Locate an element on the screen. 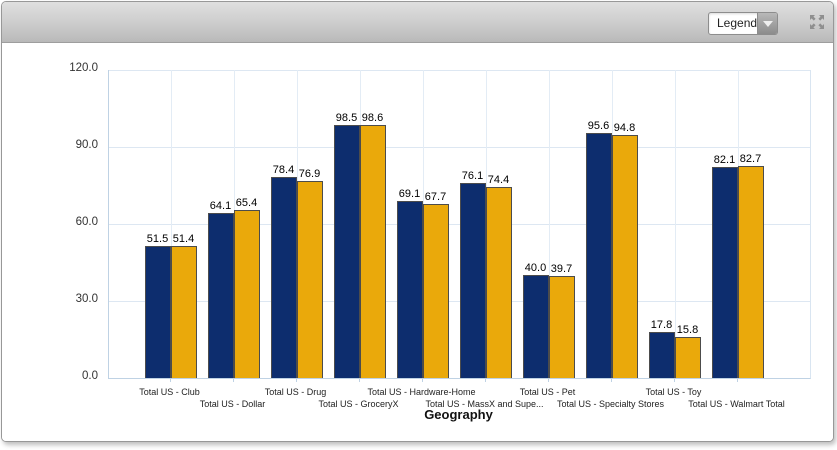 This screenshot has width=837, height=450. bar-value-label: 51.5 is located at coordinates (157, 238).